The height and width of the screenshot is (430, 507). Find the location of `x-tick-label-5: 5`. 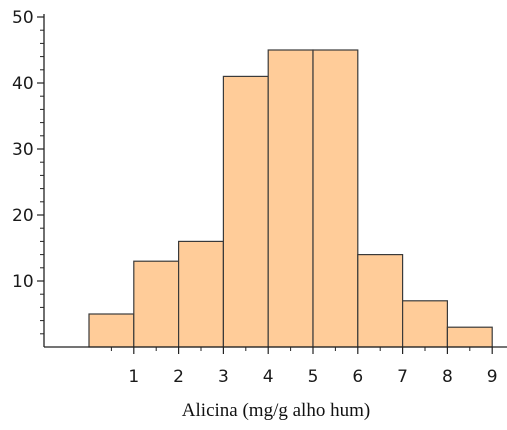

x-tick-label-5: 5 is located at coordinates (313, 377).